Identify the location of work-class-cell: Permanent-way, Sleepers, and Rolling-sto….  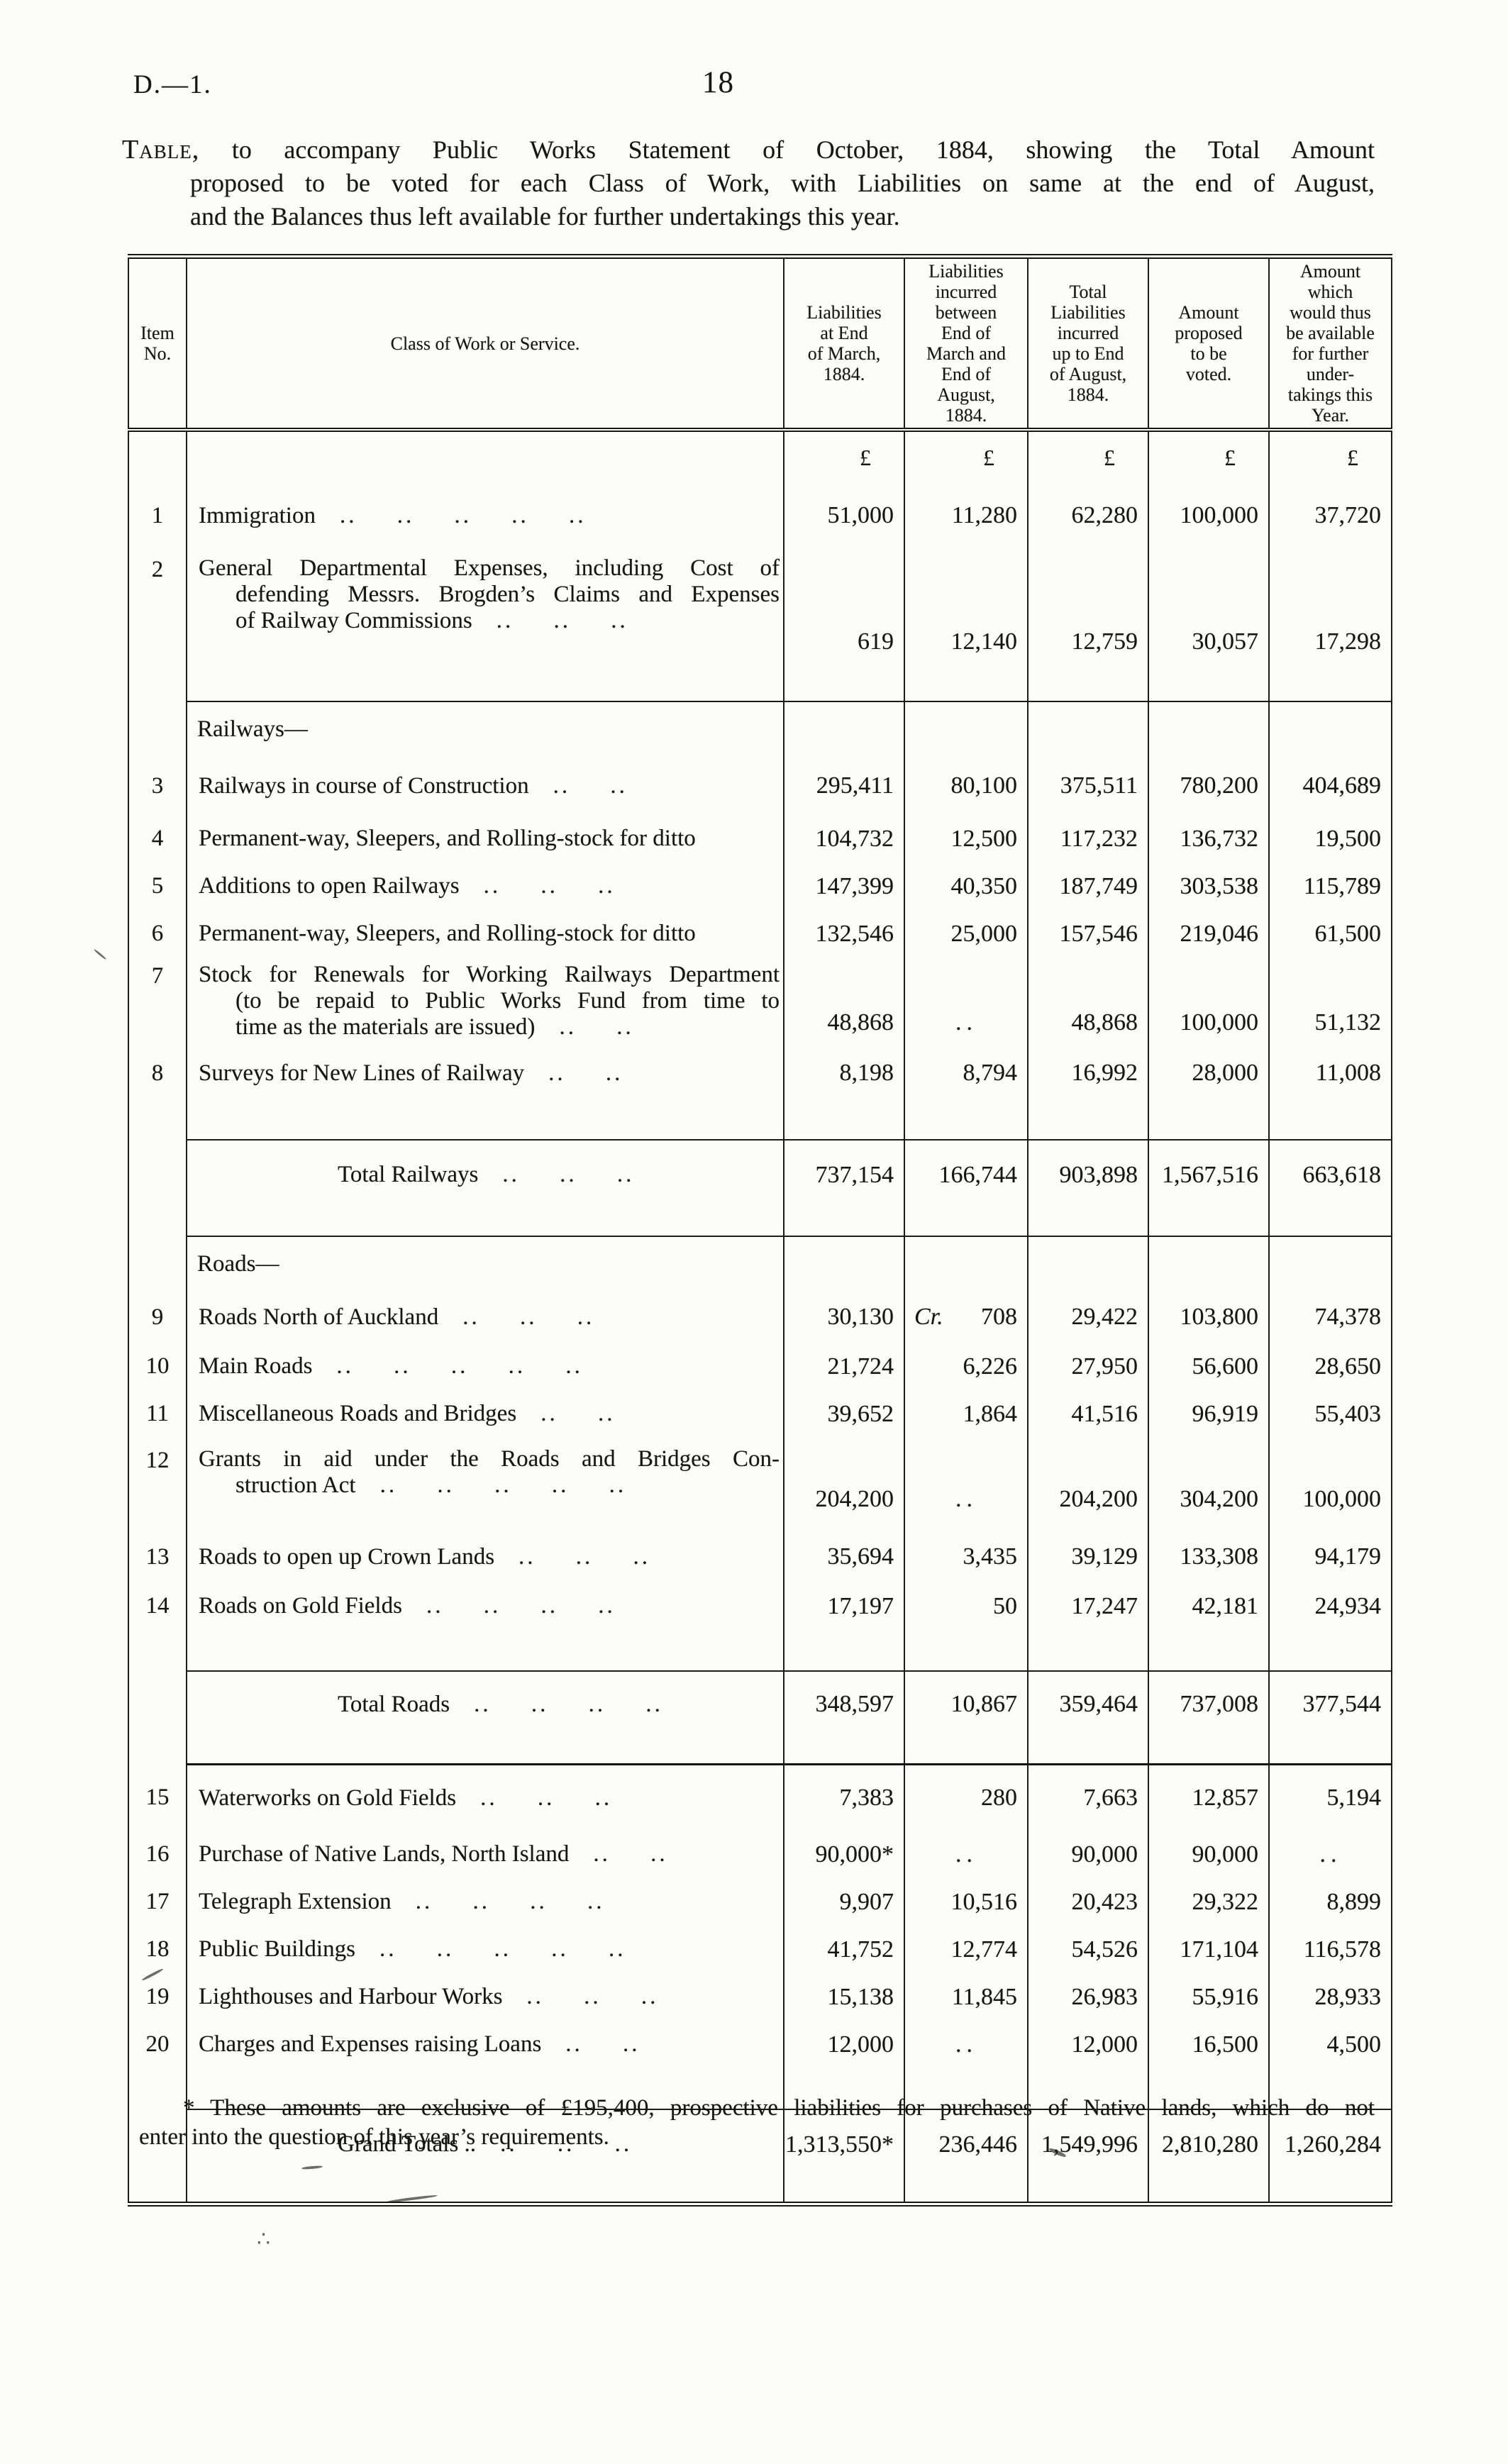
(485, 839).